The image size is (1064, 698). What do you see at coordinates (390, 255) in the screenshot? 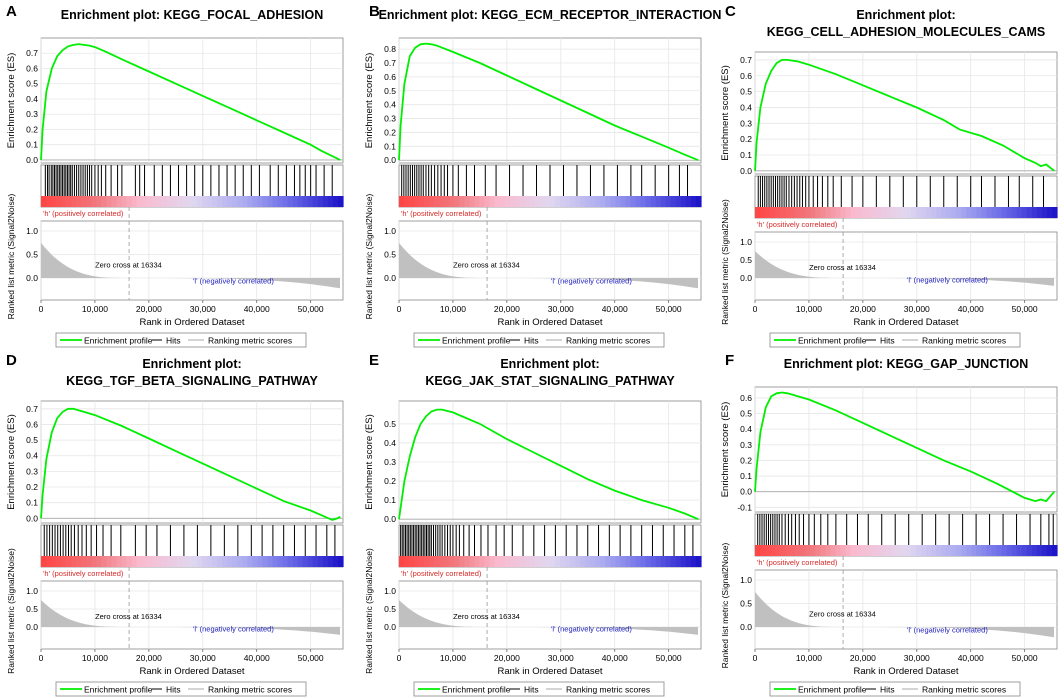
I see `metric-tick-label: 0.5` at bounding box center [390, 255].